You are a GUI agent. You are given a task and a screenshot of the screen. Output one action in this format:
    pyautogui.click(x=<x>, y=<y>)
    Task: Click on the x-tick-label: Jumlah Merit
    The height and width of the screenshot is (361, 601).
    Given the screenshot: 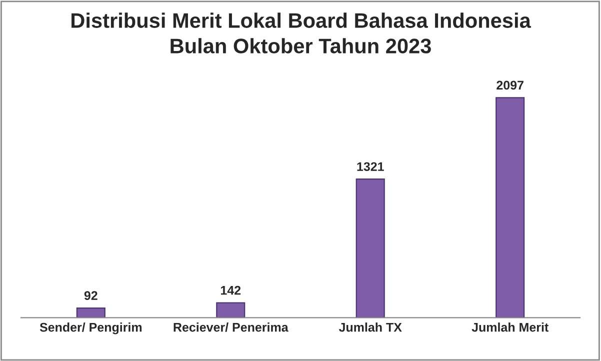 What is the action you would take?
    pyautogui.click(x=510, y=327)
    